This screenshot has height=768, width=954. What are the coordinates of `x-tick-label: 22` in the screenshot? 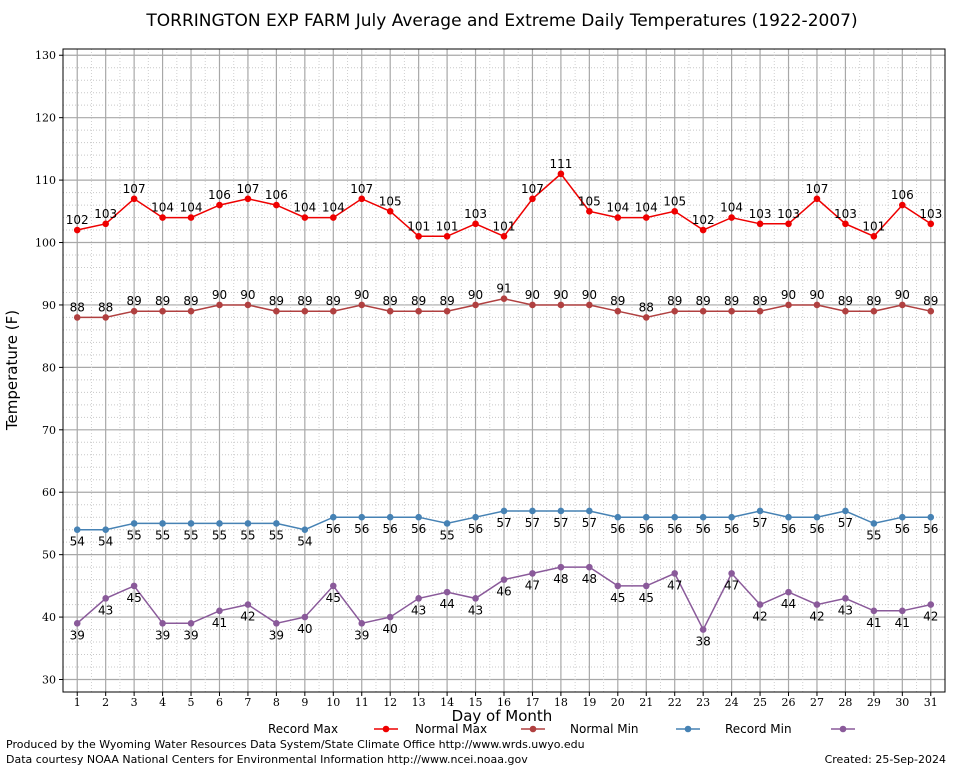 It's located at (675, 702).